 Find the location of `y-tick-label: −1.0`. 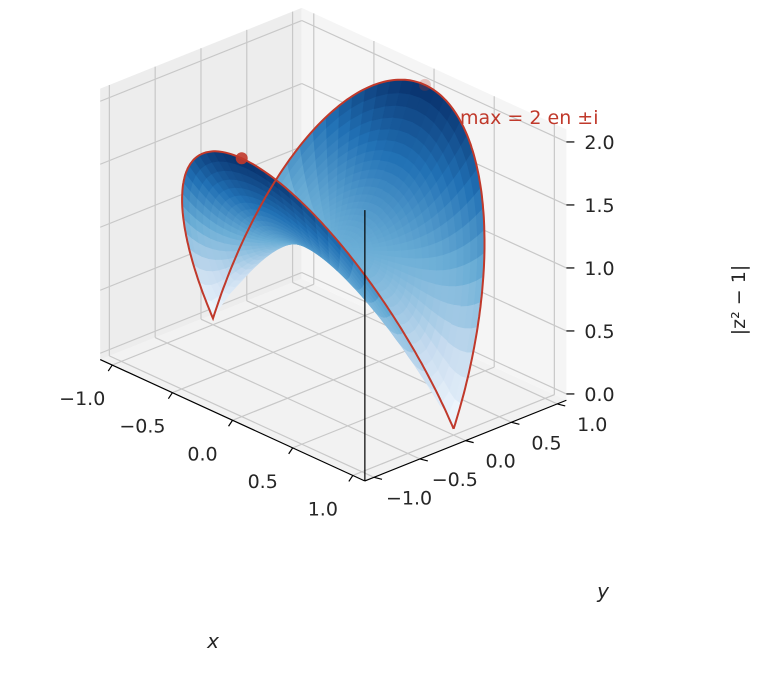

y-tick-label: −1.0 is located at coordinates (409, 498).